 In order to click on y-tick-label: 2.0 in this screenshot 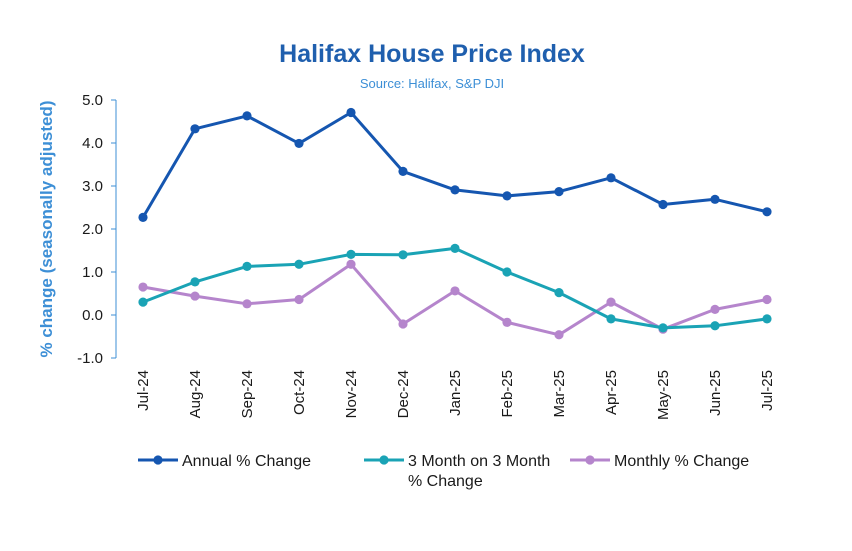, I will do `click(92, 229)`.